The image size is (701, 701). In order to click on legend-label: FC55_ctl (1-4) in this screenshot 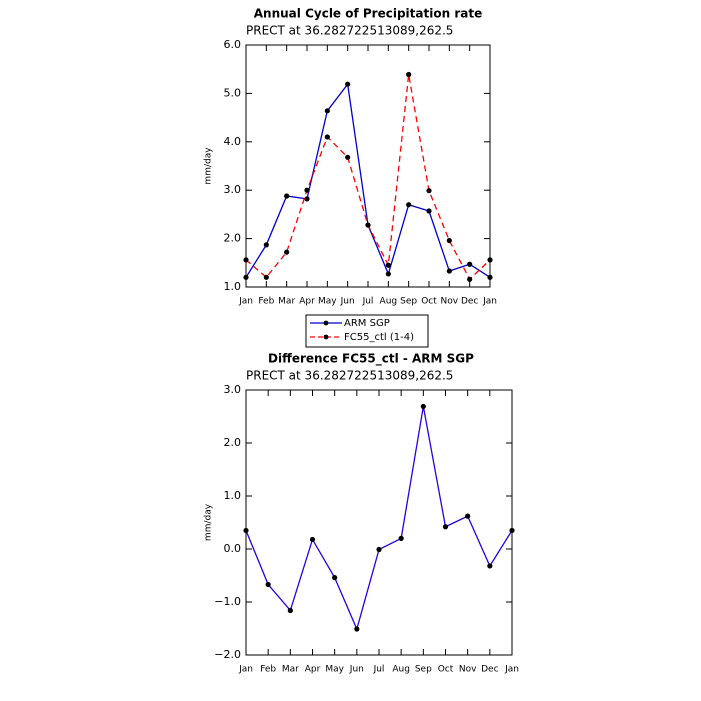, I will do `click(379, 337)`.